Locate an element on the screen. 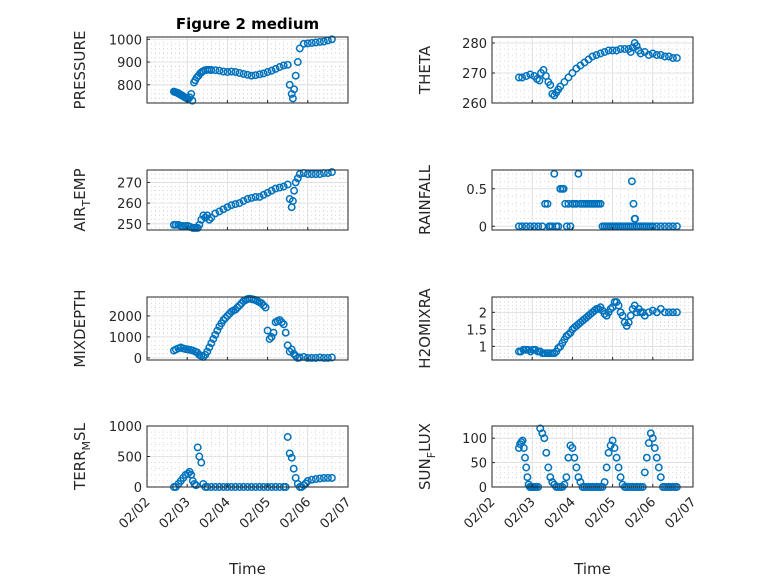 This screenshot has width=778, height=583. subplot-1: 260 270 280 THETA is located at coordinates (555, 74).